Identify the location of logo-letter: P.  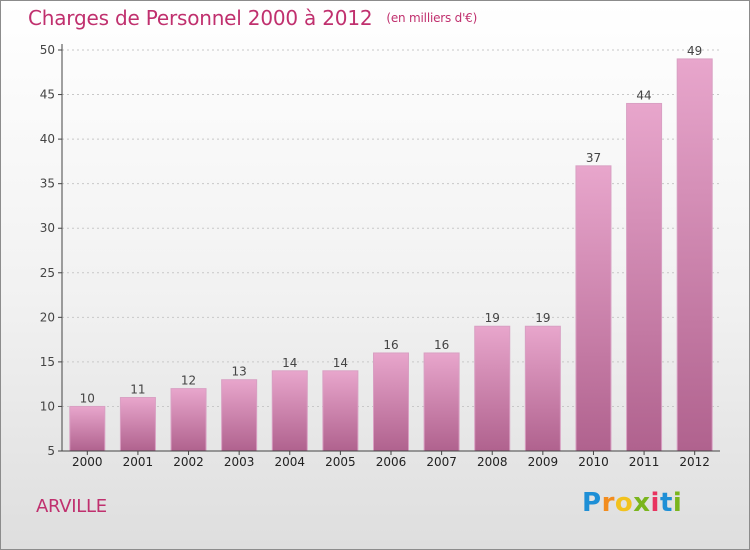
(592, 503).